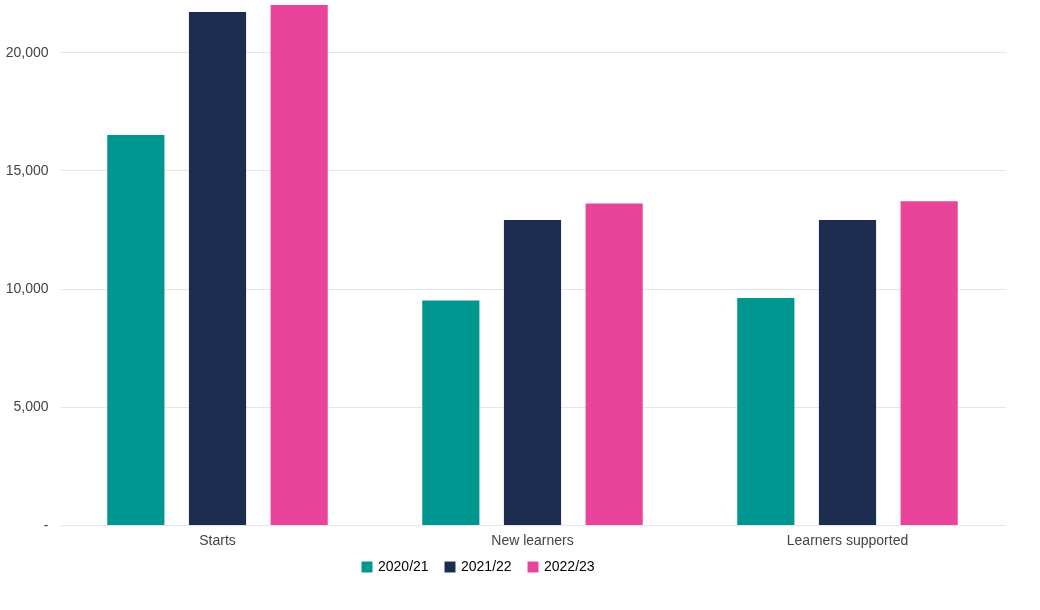 This screenshot has width=1040, height=610. Describe the element at coordinates (31, 406) in the screenshot. I see `y-tick-label: 5,000` at that location.